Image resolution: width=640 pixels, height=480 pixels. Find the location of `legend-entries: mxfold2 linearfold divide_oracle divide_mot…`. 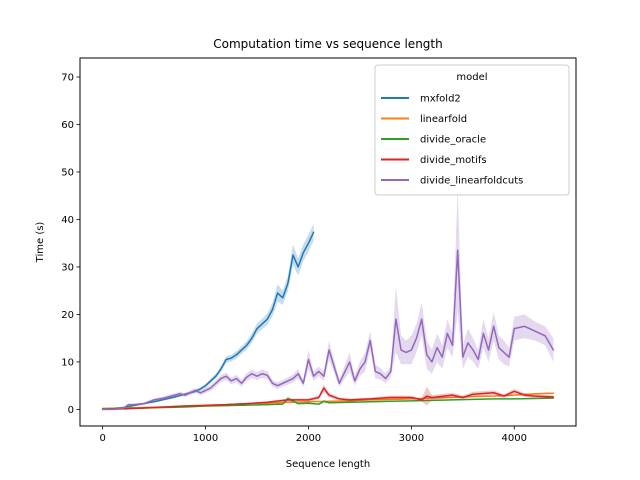

legend-entries: mxfold2 linearfold divide_oracle divide_mot… is located at coordinates (452, 140).